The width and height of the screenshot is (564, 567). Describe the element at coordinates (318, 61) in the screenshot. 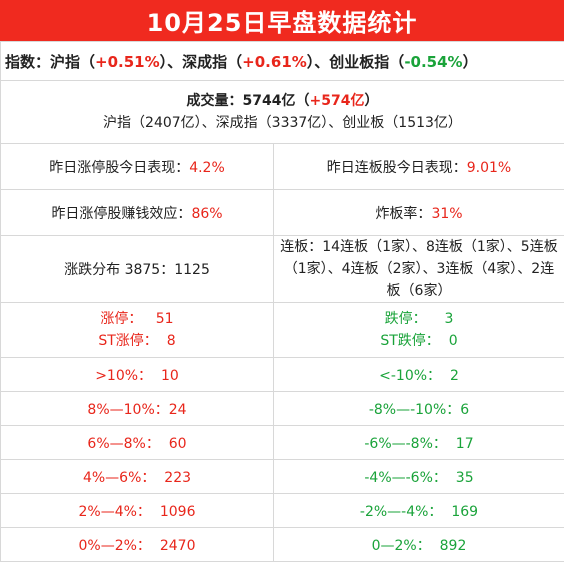

I see `sz-index-close: ）、` at that location.